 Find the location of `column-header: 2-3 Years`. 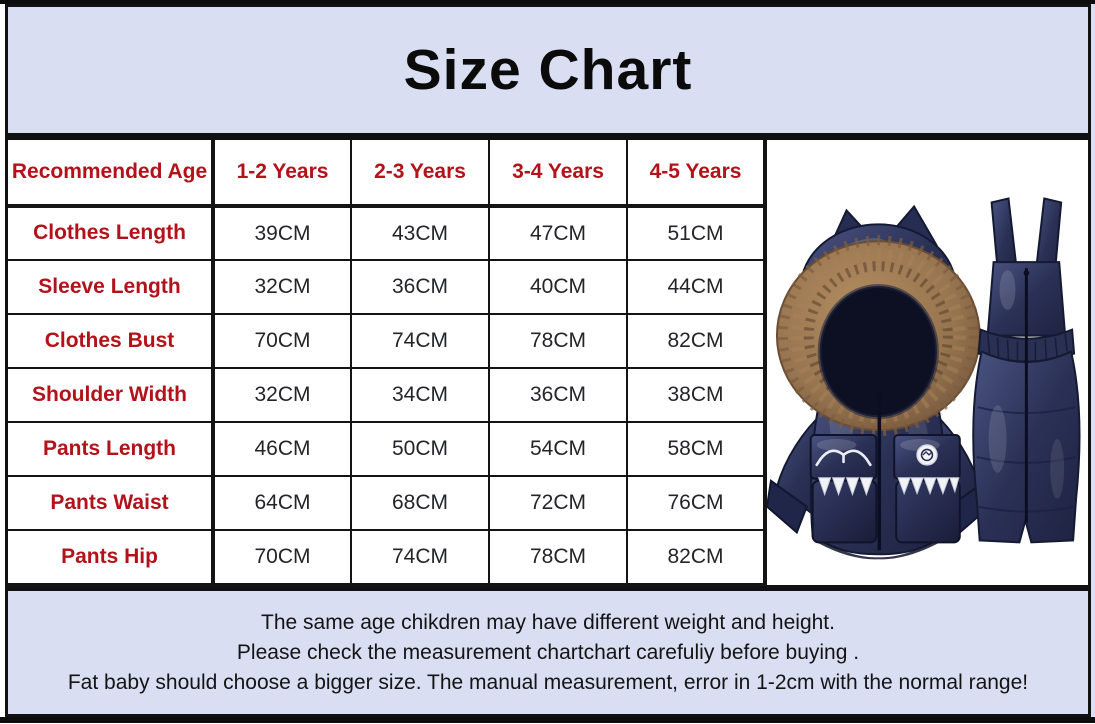

column-header: 2-3 Years is located at coordinates (420, 174).